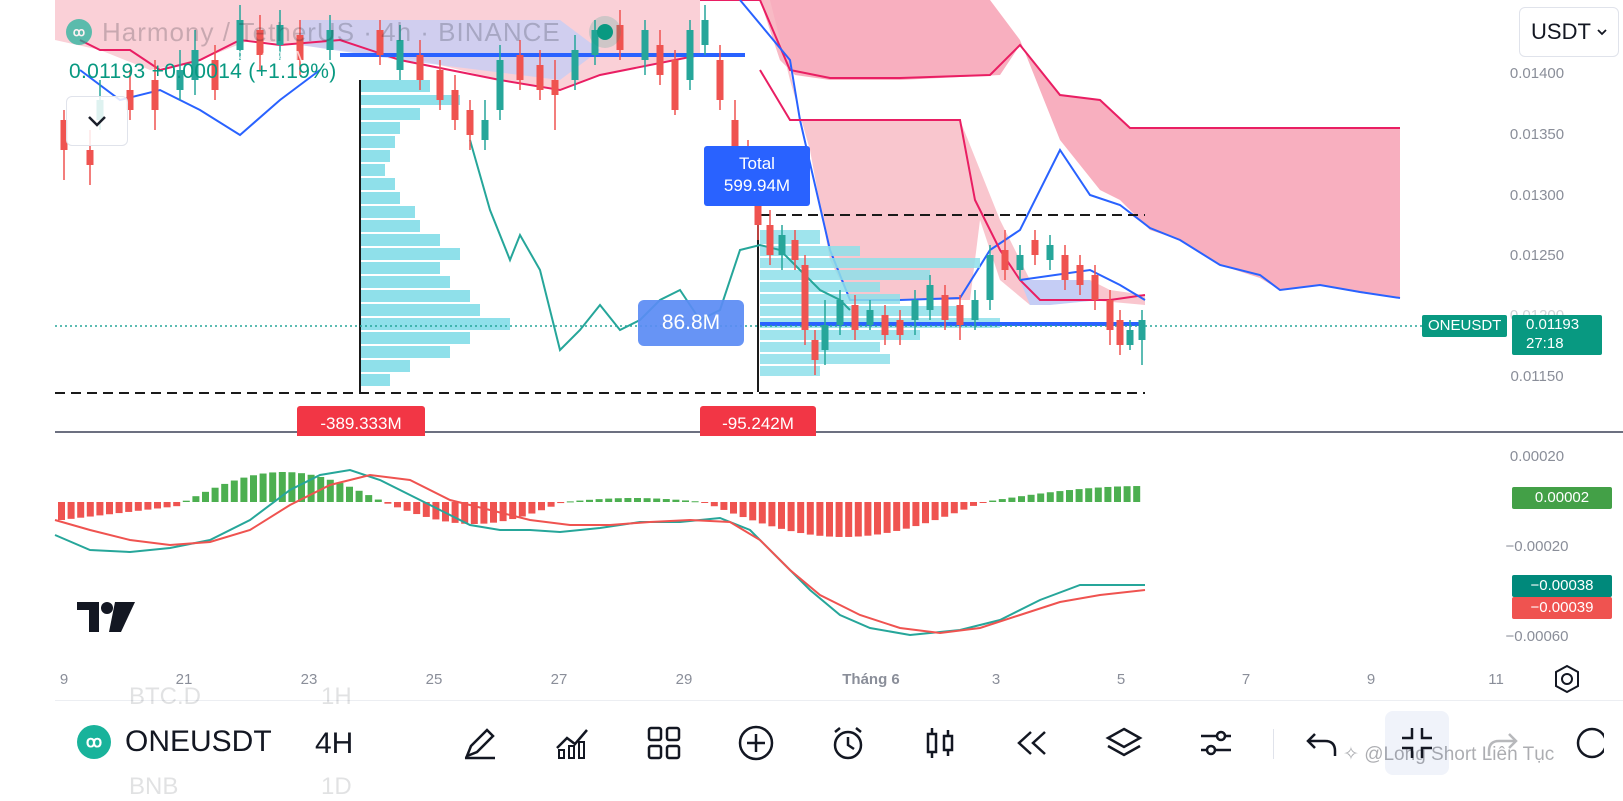 The width and height of the screenshot is (1623, 801). I want to click on toolbar-divider, so click(1273, 744).